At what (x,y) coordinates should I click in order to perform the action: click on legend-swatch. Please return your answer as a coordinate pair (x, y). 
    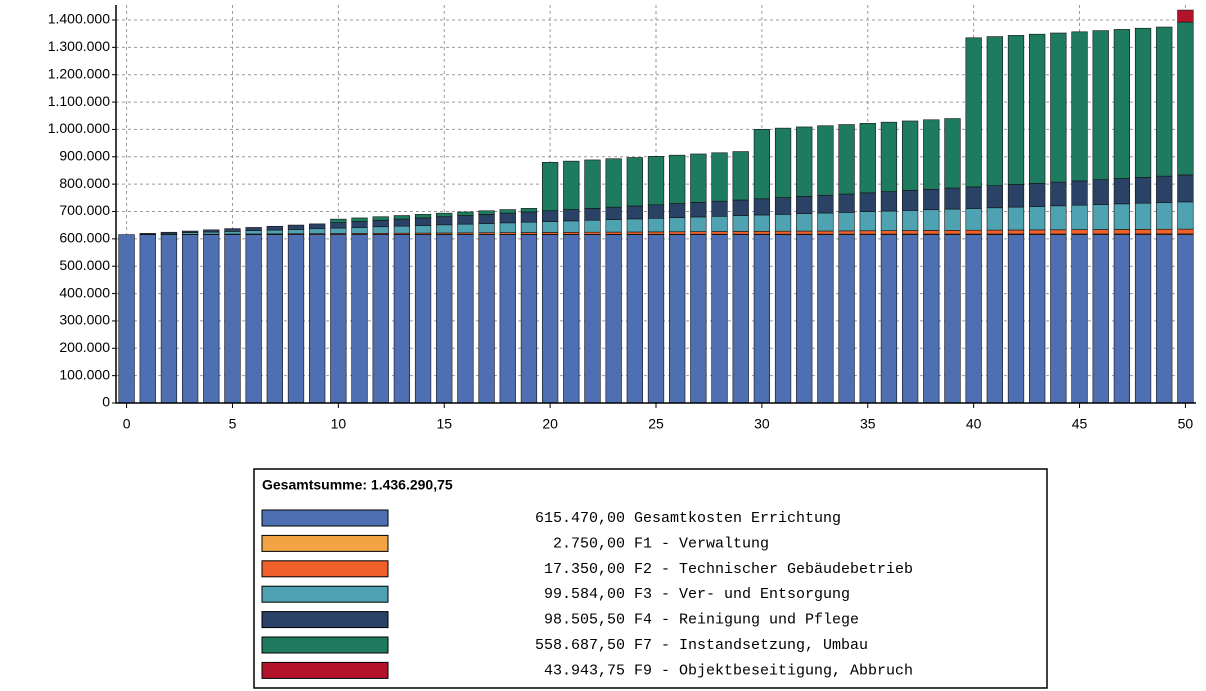
    Looking at the image, I should click on (325, 543).